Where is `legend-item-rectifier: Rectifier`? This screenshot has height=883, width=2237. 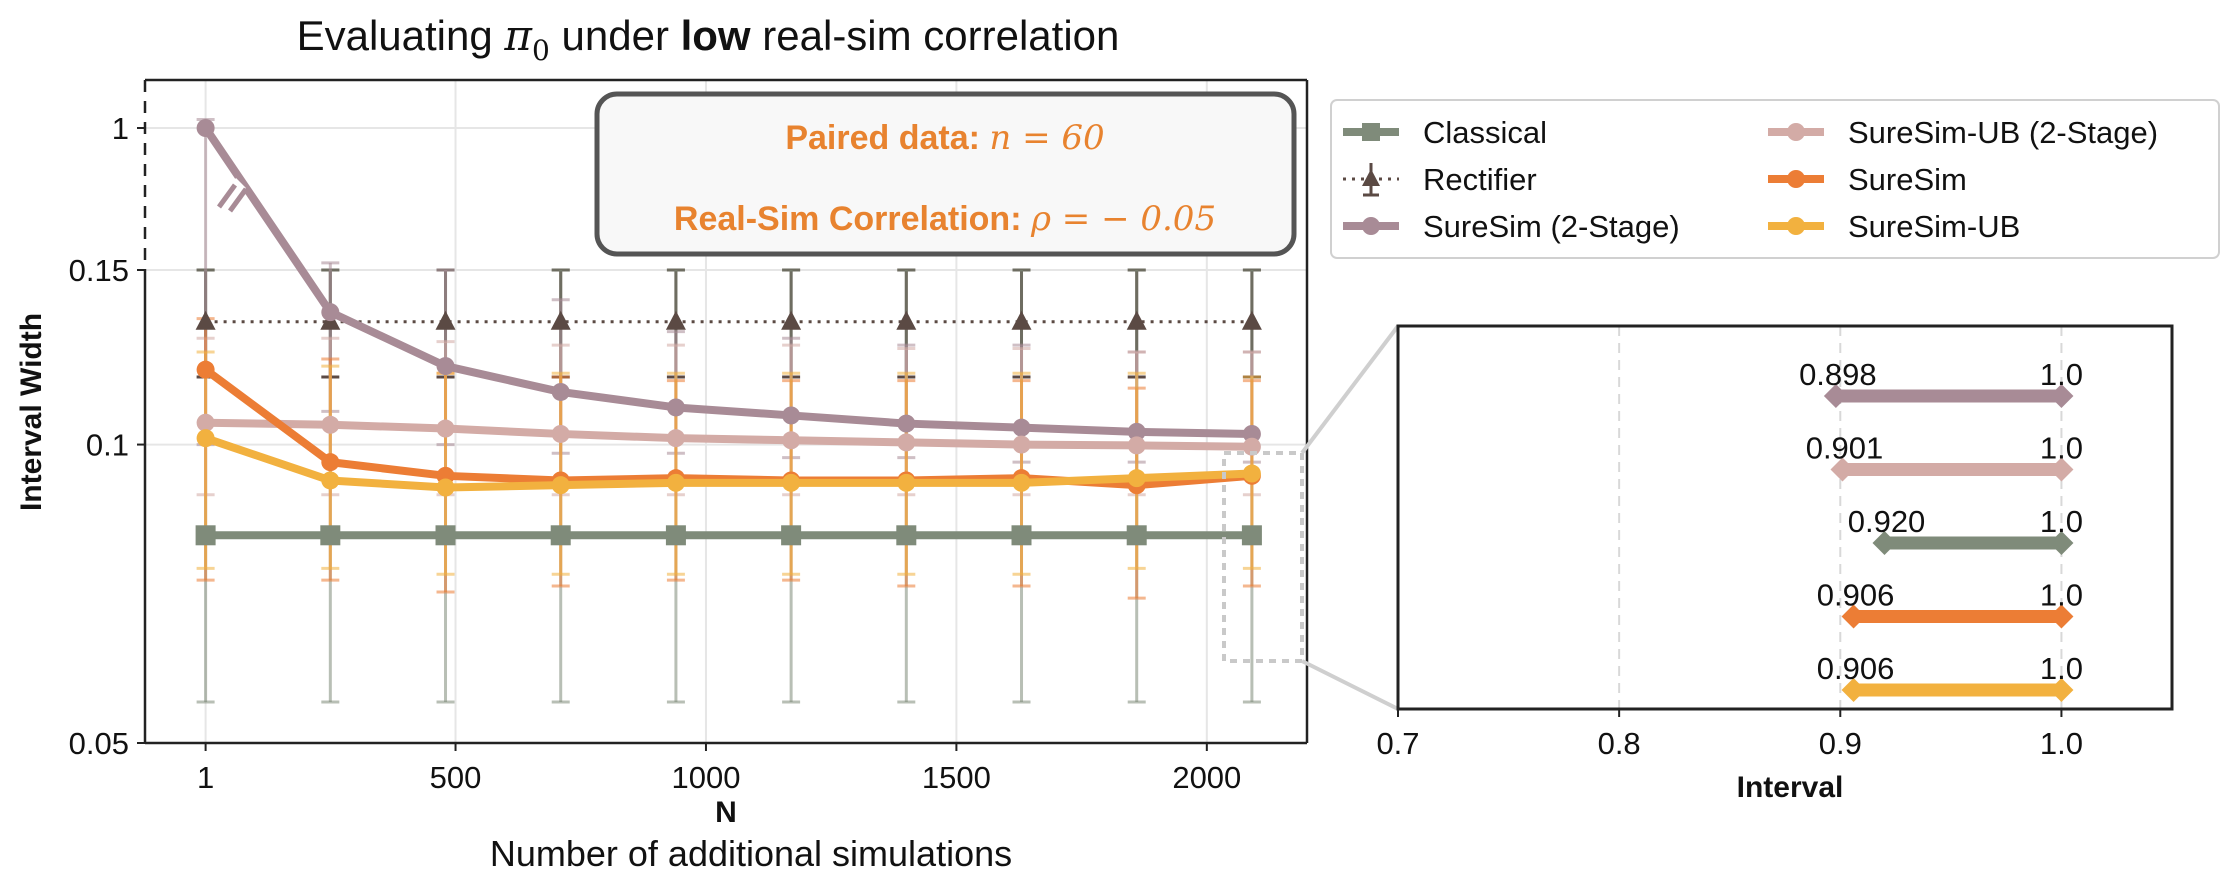
legend-item-rectifier: Rectifier is located at coordinates (1440, 179).